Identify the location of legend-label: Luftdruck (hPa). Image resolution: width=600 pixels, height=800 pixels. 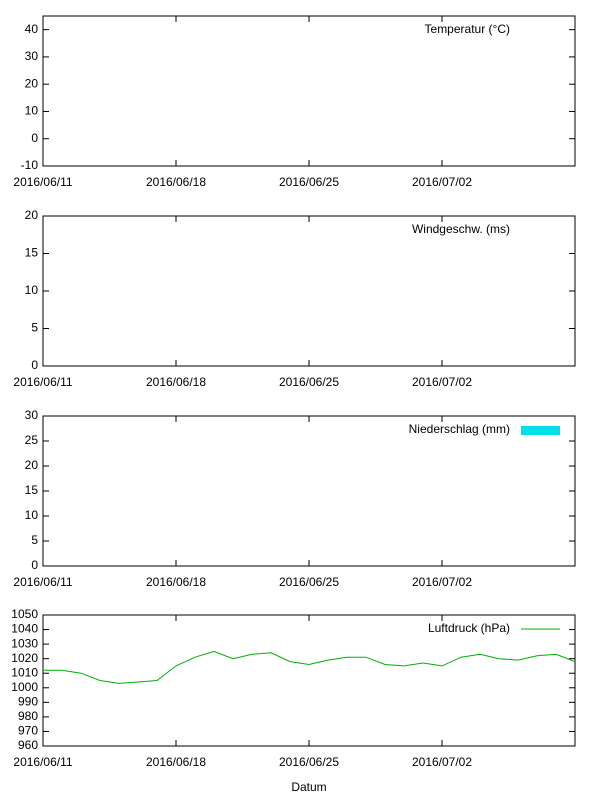
(469, 628).